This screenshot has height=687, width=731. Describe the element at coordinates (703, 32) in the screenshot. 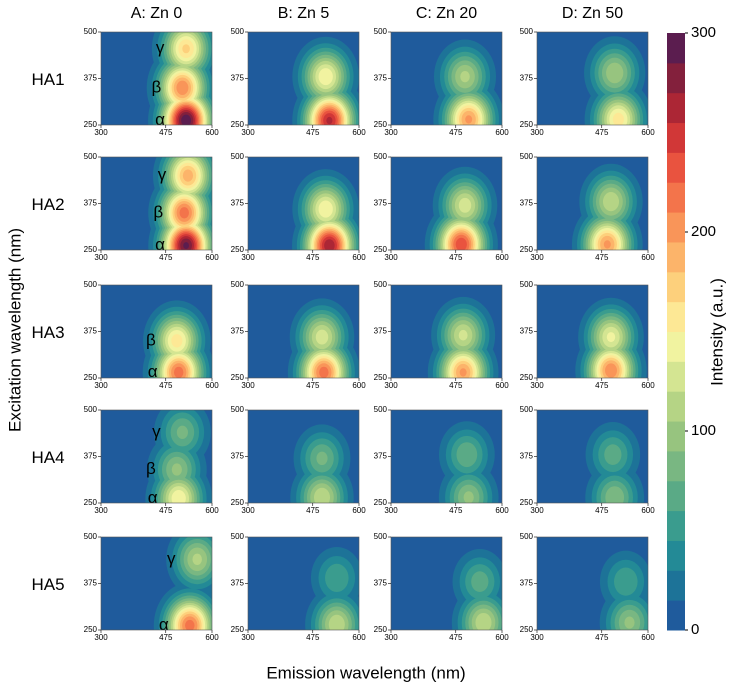

I see `colorbar-tick-label: 300` at that location.